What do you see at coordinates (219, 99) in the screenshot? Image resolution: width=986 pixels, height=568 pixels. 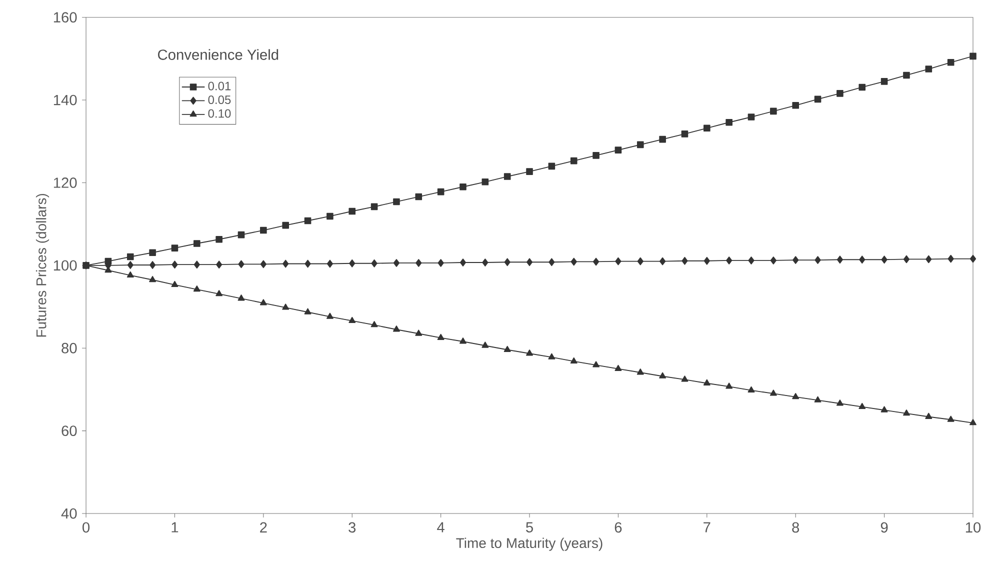 I see `legend-label: 0.05` at bounding box center [219, 99].